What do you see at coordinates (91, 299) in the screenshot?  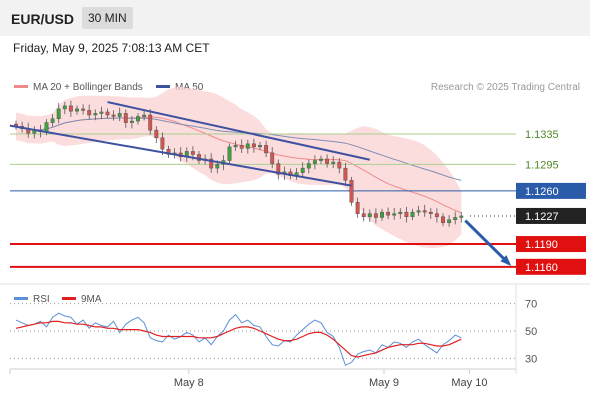 I see `rsi-ma-legend-label: 9MA` at bounding box center [91, 299].